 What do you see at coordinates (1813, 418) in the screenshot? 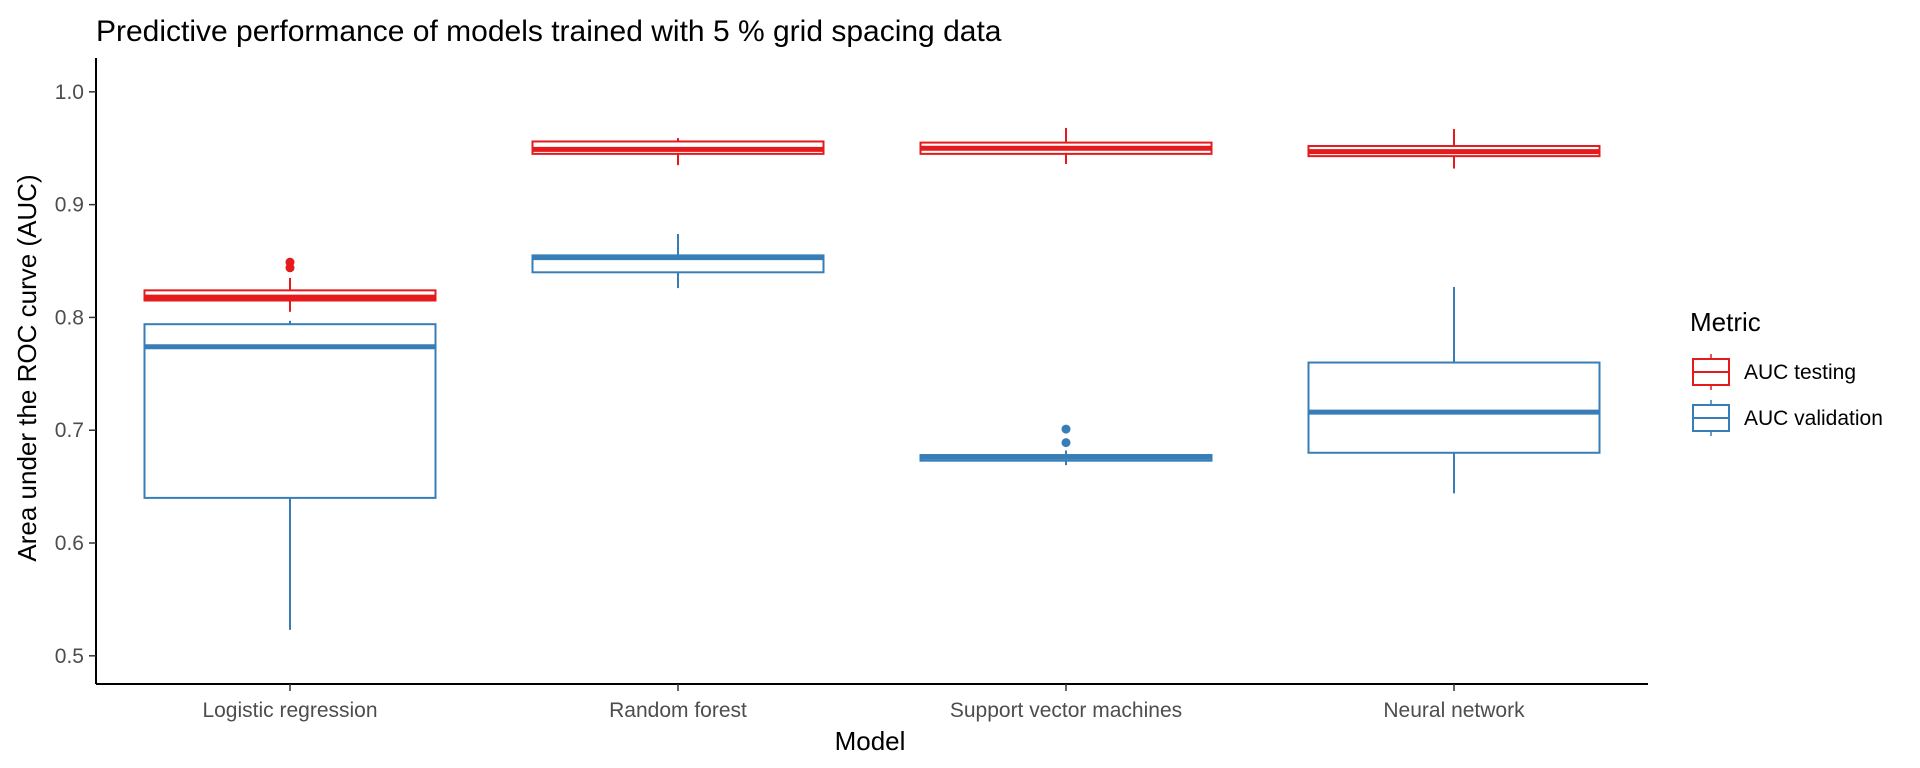
I see `legend-label: AUC validation` at bounding box center [1813, 418].